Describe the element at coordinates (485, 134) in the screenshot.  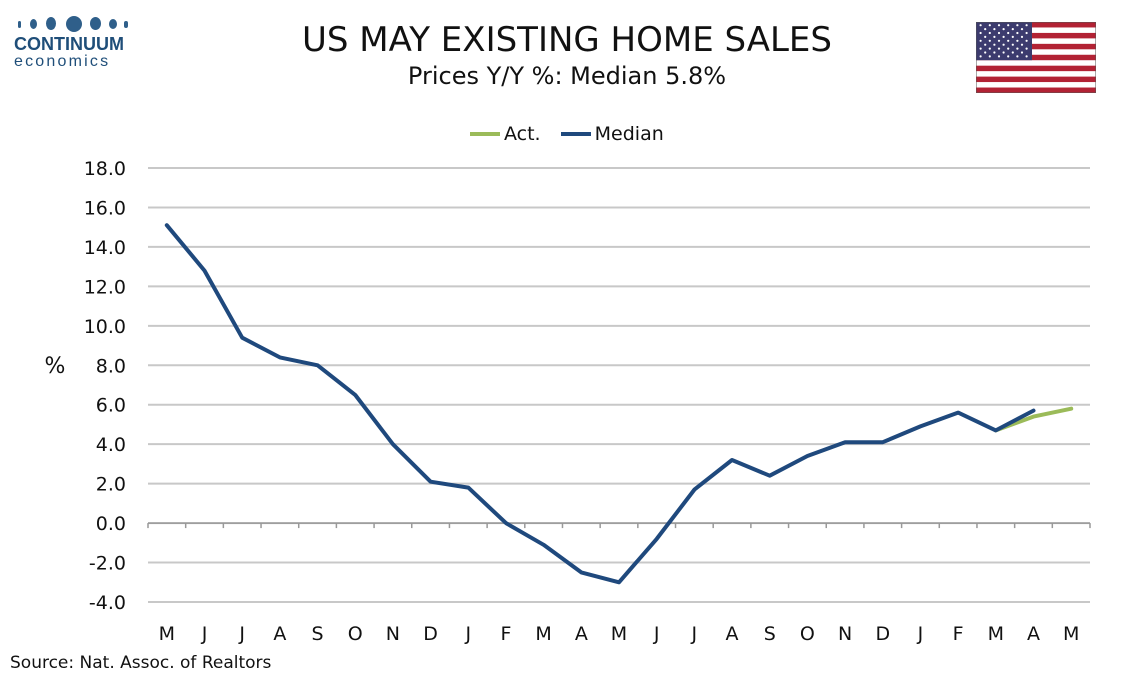
I see `legend-swatch-act` at that location.